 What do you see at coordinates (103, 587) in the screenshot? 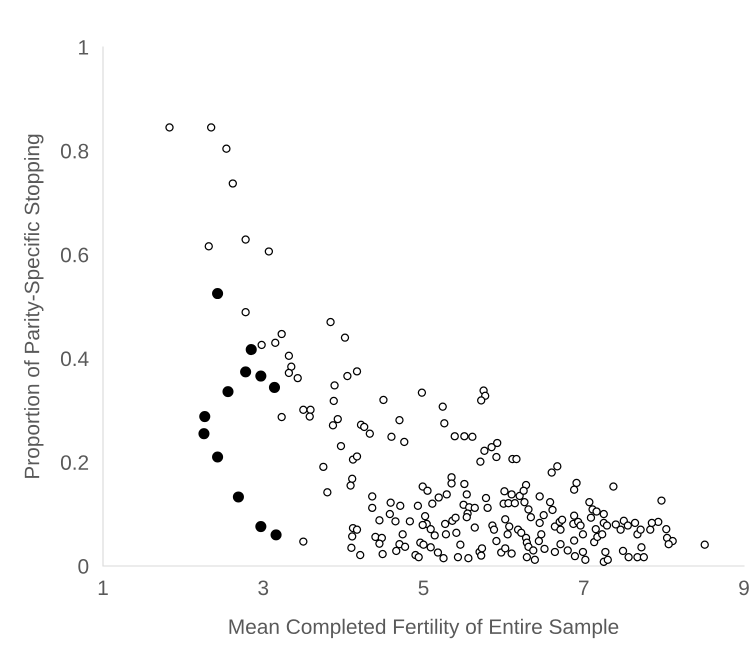
I see `x-tick-label: 1` at bounding box center [103, 587].